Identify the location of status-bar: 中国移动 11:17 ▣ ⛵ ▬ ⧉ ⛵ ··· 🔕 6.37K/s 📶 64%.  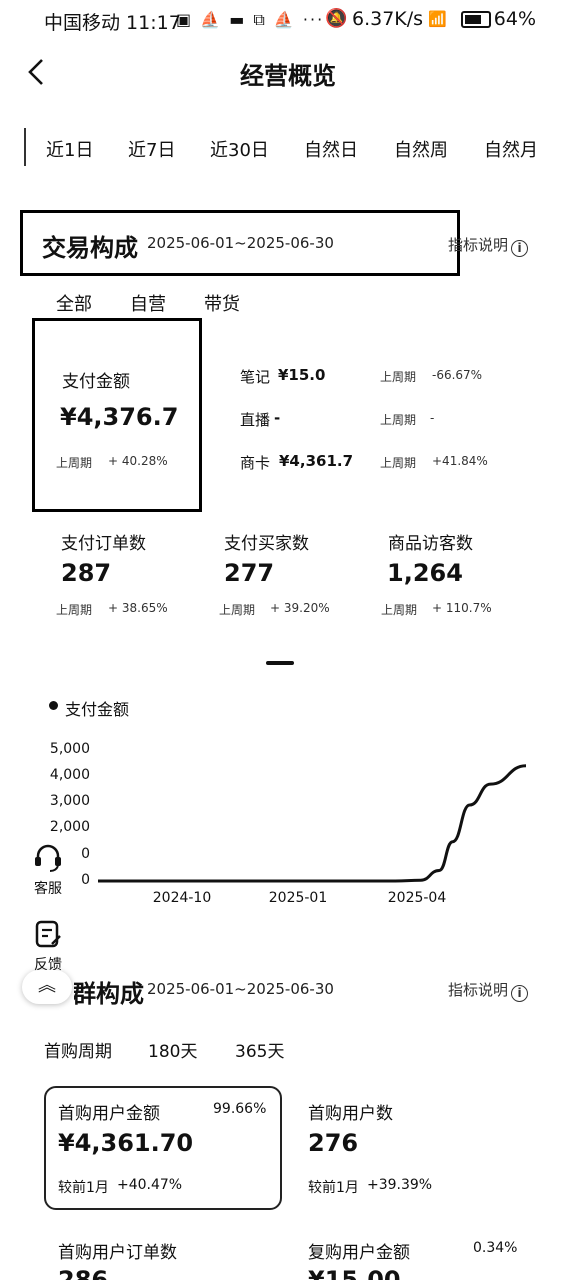
(288, 20).